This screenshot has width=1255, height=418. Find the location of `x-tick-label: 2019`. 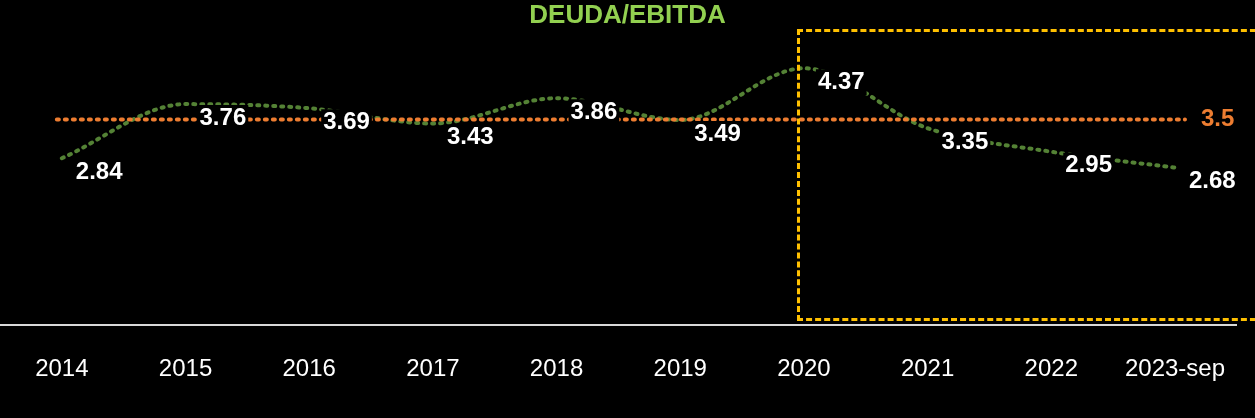

x-tick-label: 2019 is located at coordinates (680, 368).